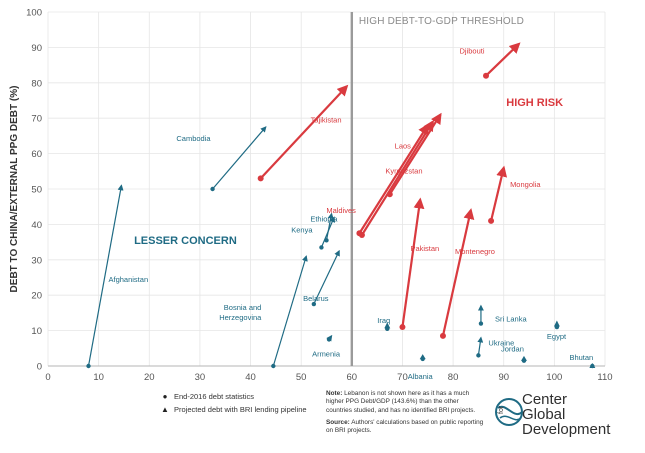  What do you see at coordinates (486, 75) in the screenshot?
I see `point-djibouti` at bounding box center [486, 75].